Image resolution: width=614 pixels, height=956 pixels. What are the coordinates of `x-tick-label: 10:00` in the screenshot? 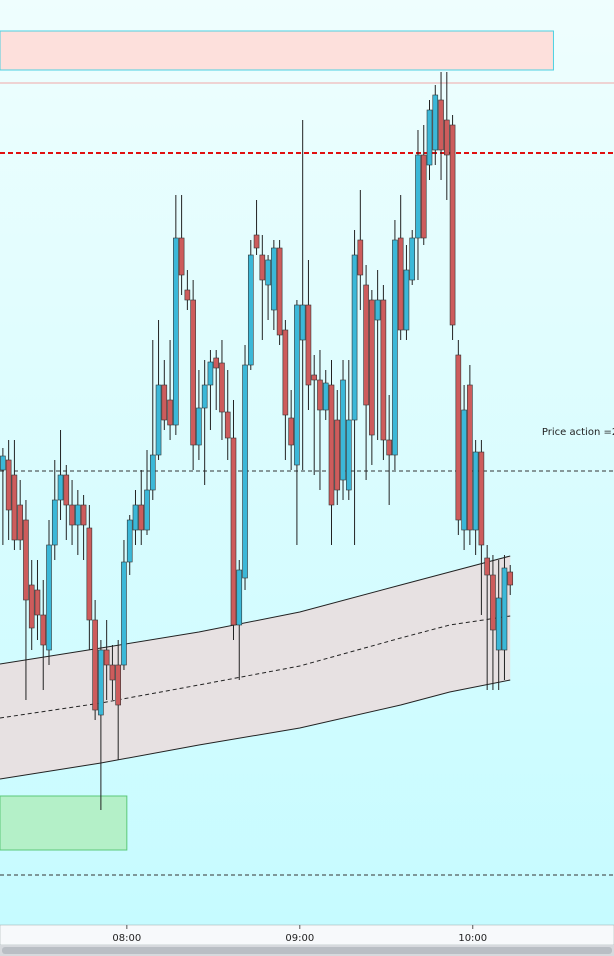 It's located at (472, 938).